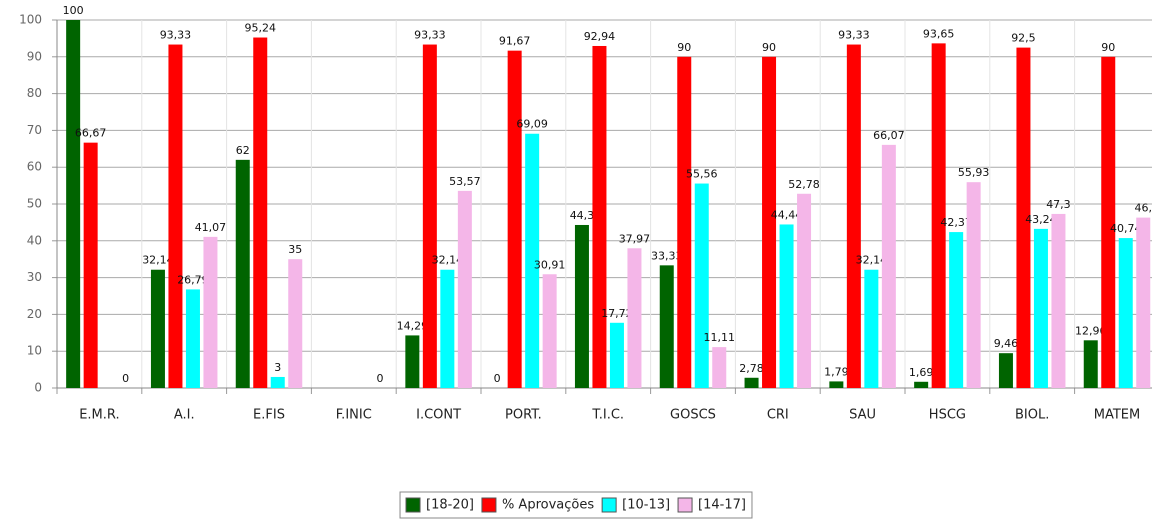 The image size is (1152, 520). Describe the element at coordinates (261, 28) in the screenshot. I see `value-label: 95,24` at that location.